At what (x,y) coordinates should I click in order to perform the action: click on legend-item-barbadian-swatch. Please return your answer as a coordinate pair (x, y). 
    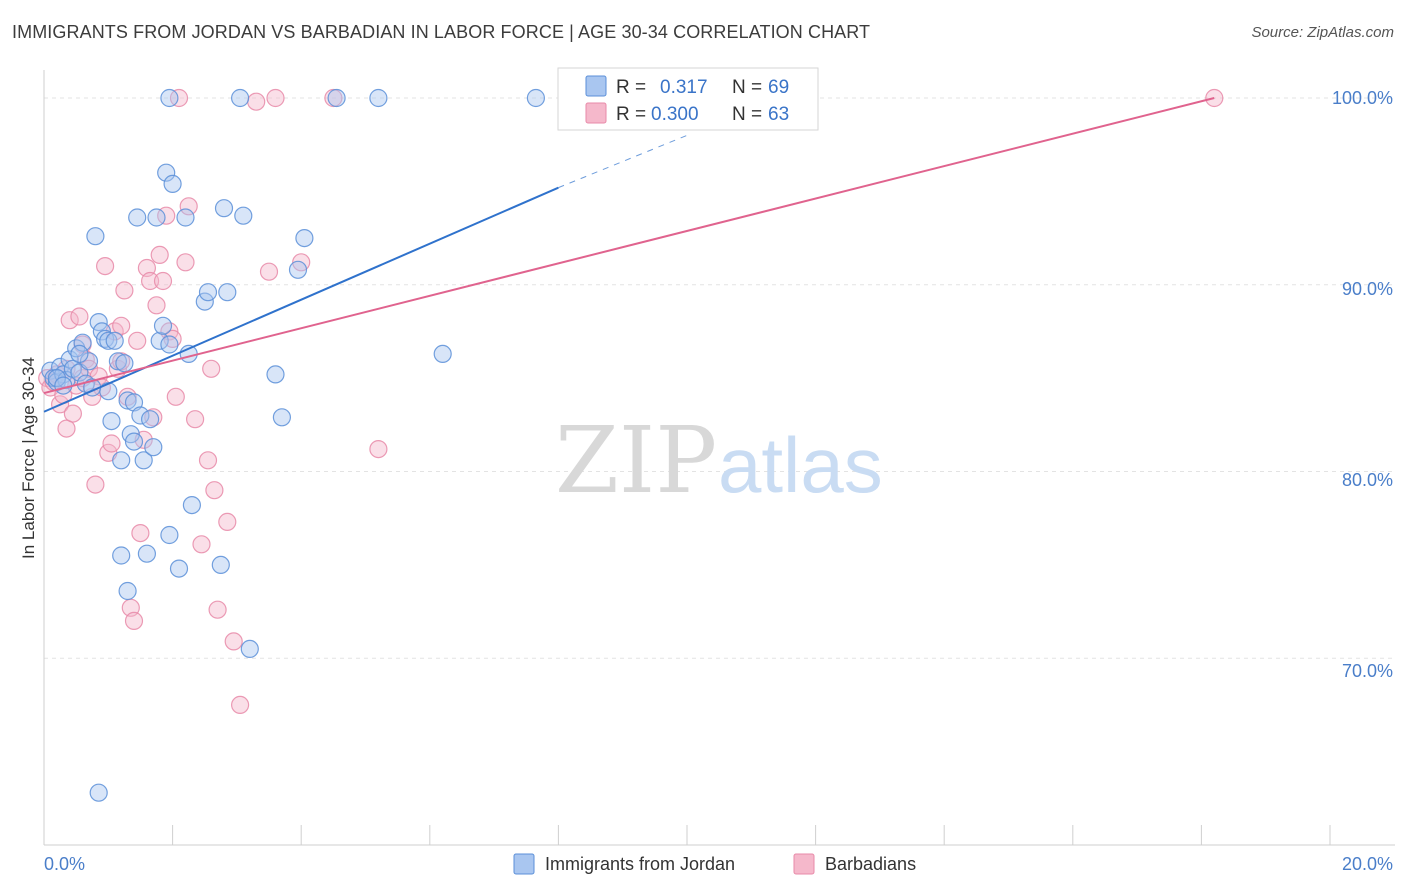
    Looking at the image, I should click on (804, 864).